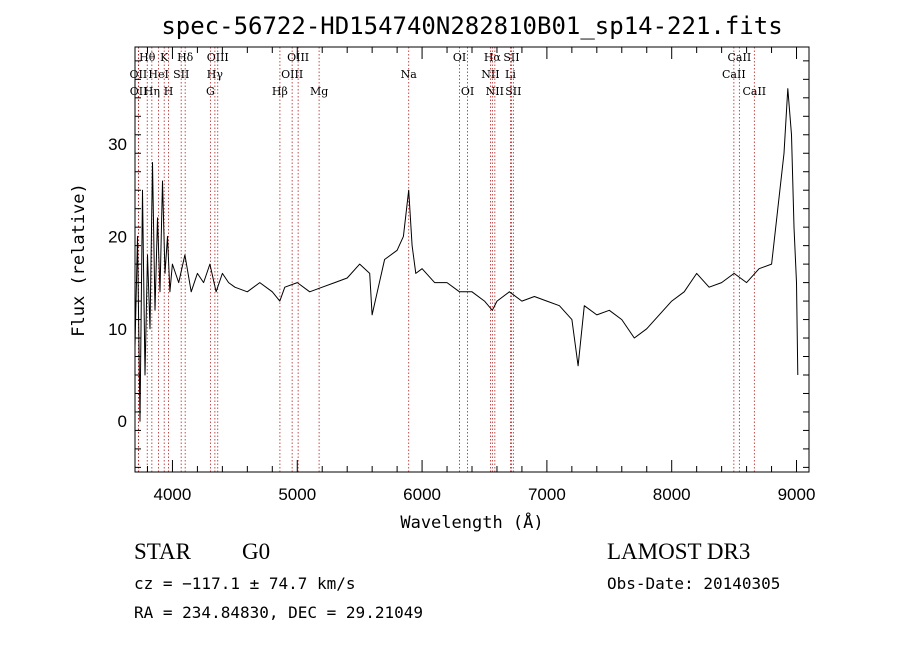  What do you see at coordinates (79, 260) in the screenshot?
I see `y-axis-label: Flux (relative)` at bounding box center [79, 260].